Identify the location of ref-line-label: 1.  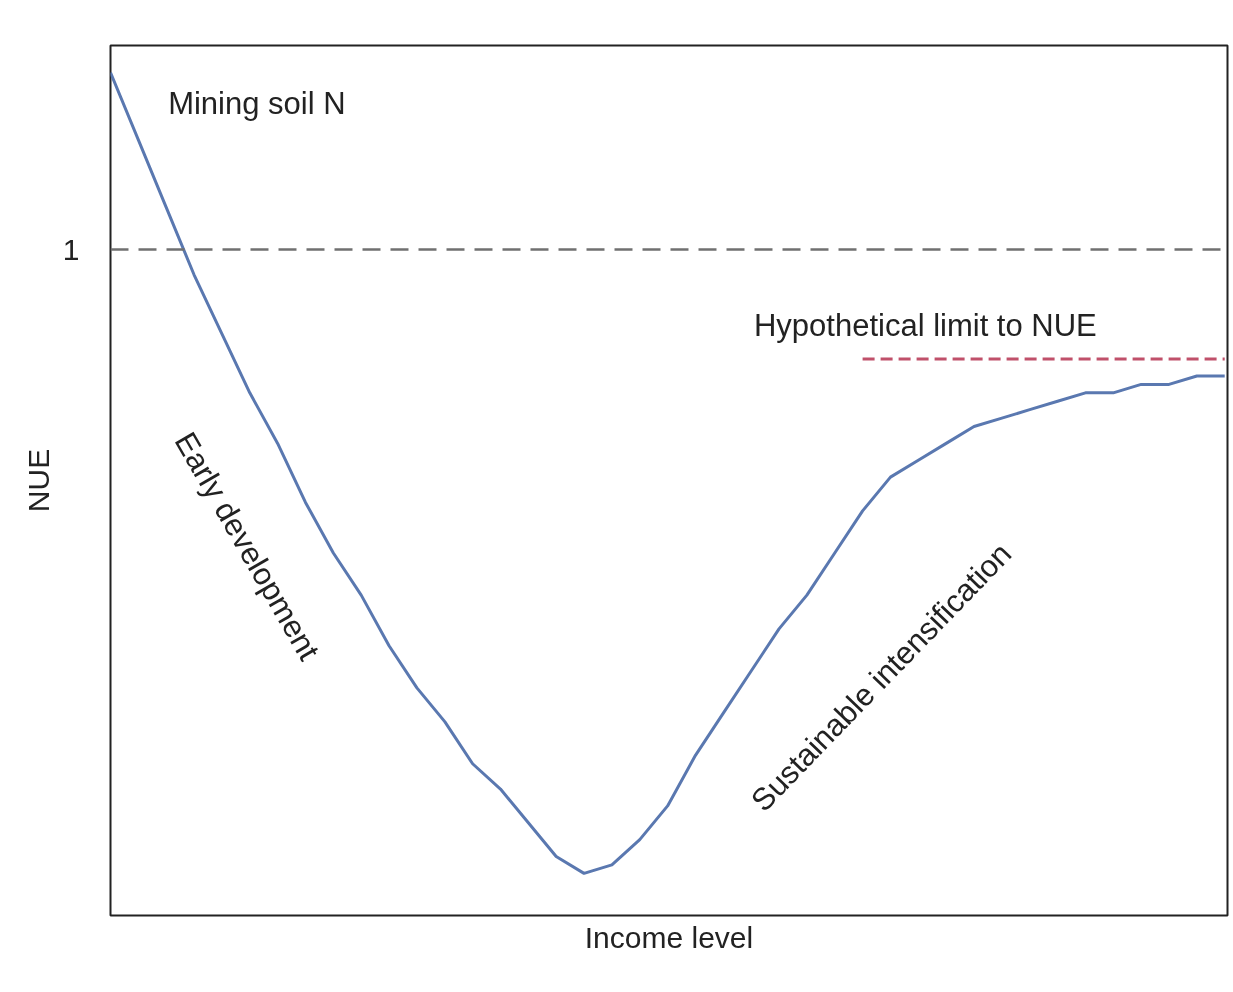
(71, 249).